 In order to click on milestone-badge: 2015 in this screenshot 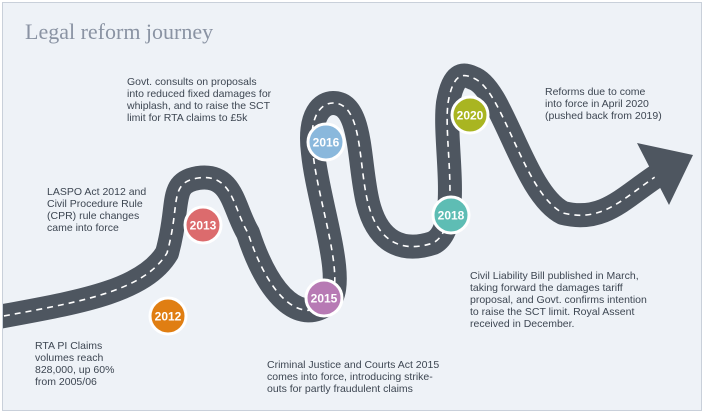, I will do `click(324, 298)`.